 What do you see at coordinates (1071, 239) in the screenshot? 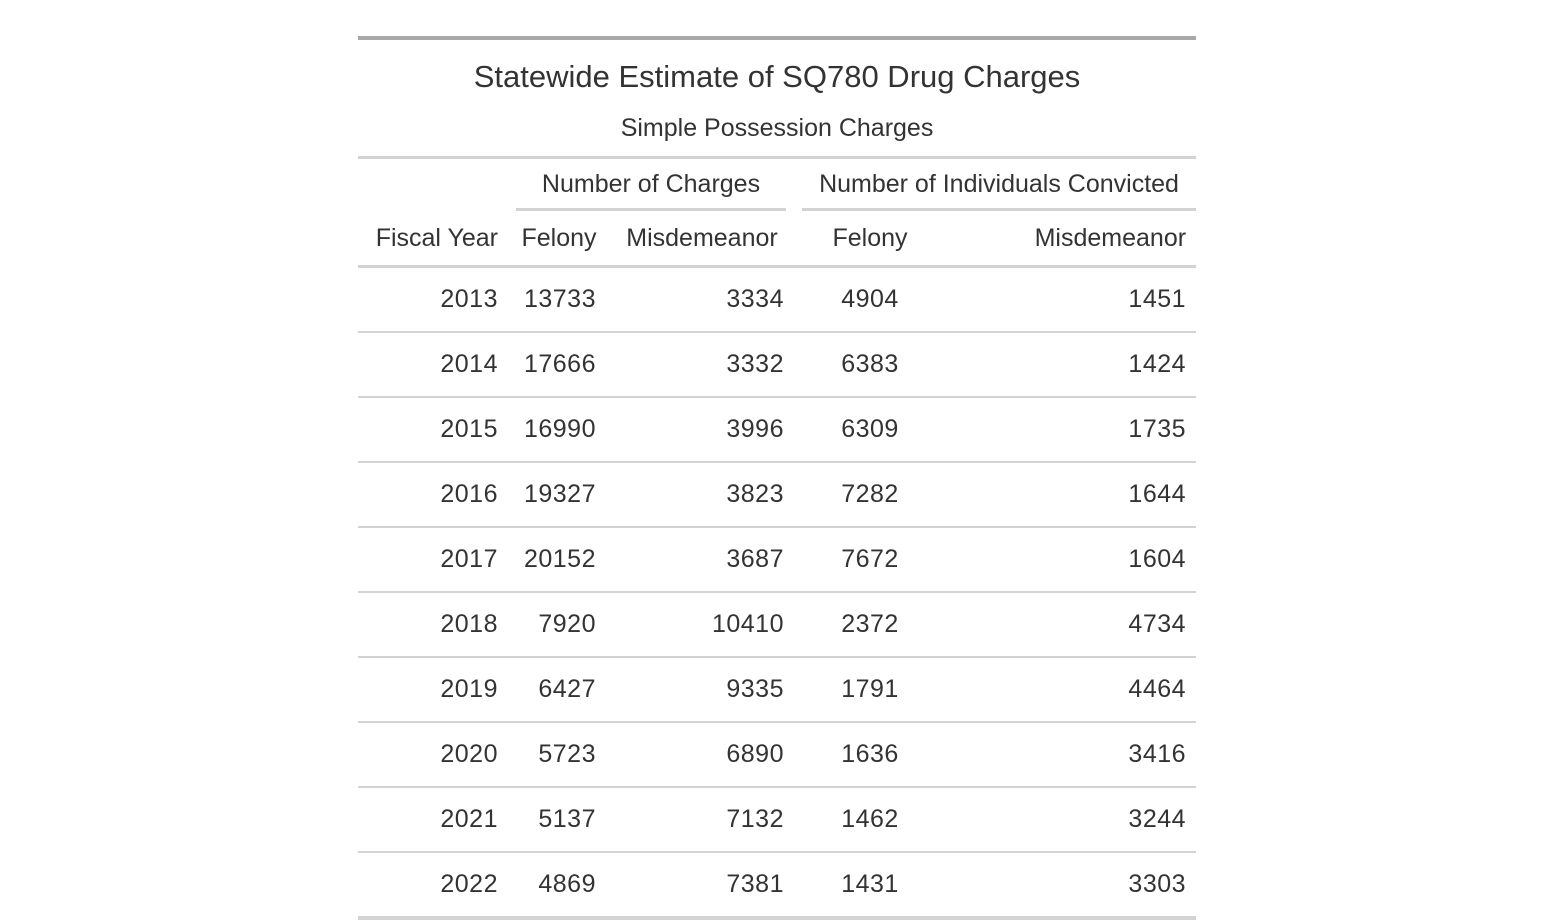
I see `column-header-individuals-misdemeanor: Misdemeanor` at bounding box center [1071, 239].